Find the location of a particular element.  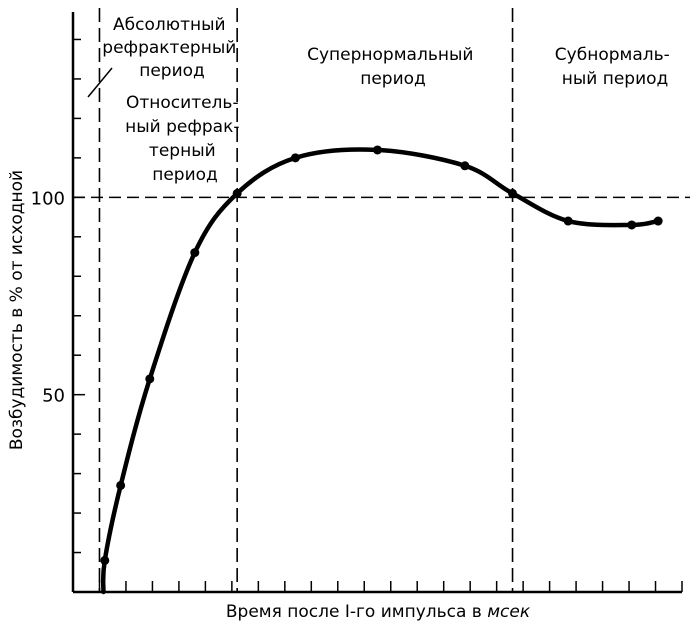

x-axis-ticks is located at coordinates (377, 586).